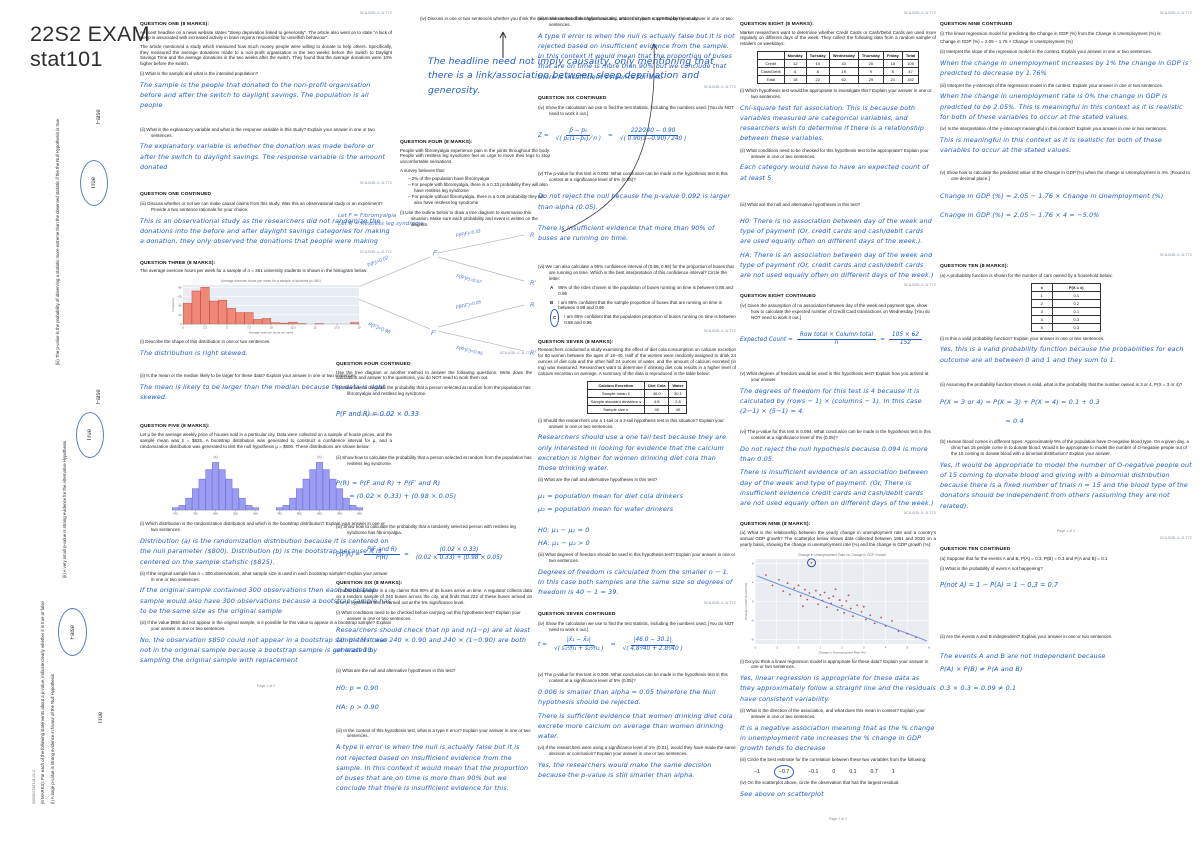  What do you see at coordinates (795, 80) in the screenshot?
I see `table-cell: 18` at bounding box center [795, 80].